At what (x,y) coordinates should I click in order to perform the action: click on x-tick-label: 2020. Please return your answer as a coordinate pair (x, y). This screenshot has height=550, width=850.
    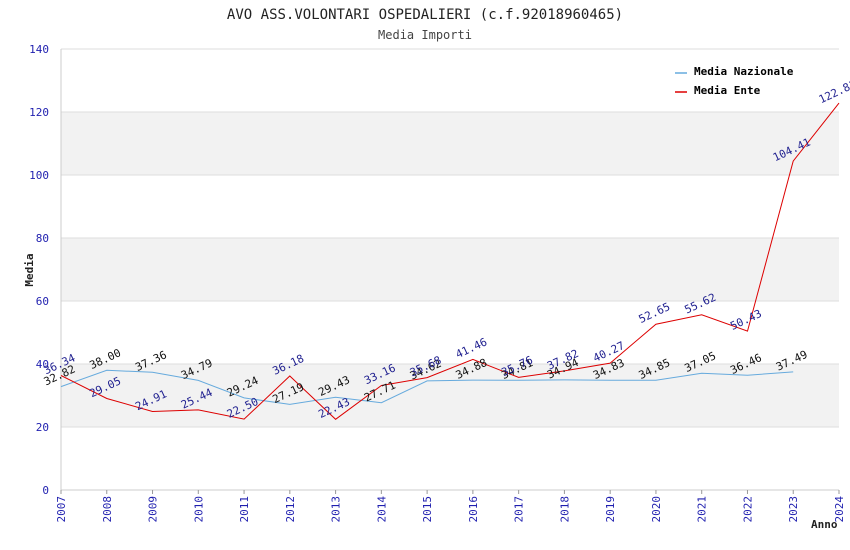
    Looking at the image, I should click on (656, 509).